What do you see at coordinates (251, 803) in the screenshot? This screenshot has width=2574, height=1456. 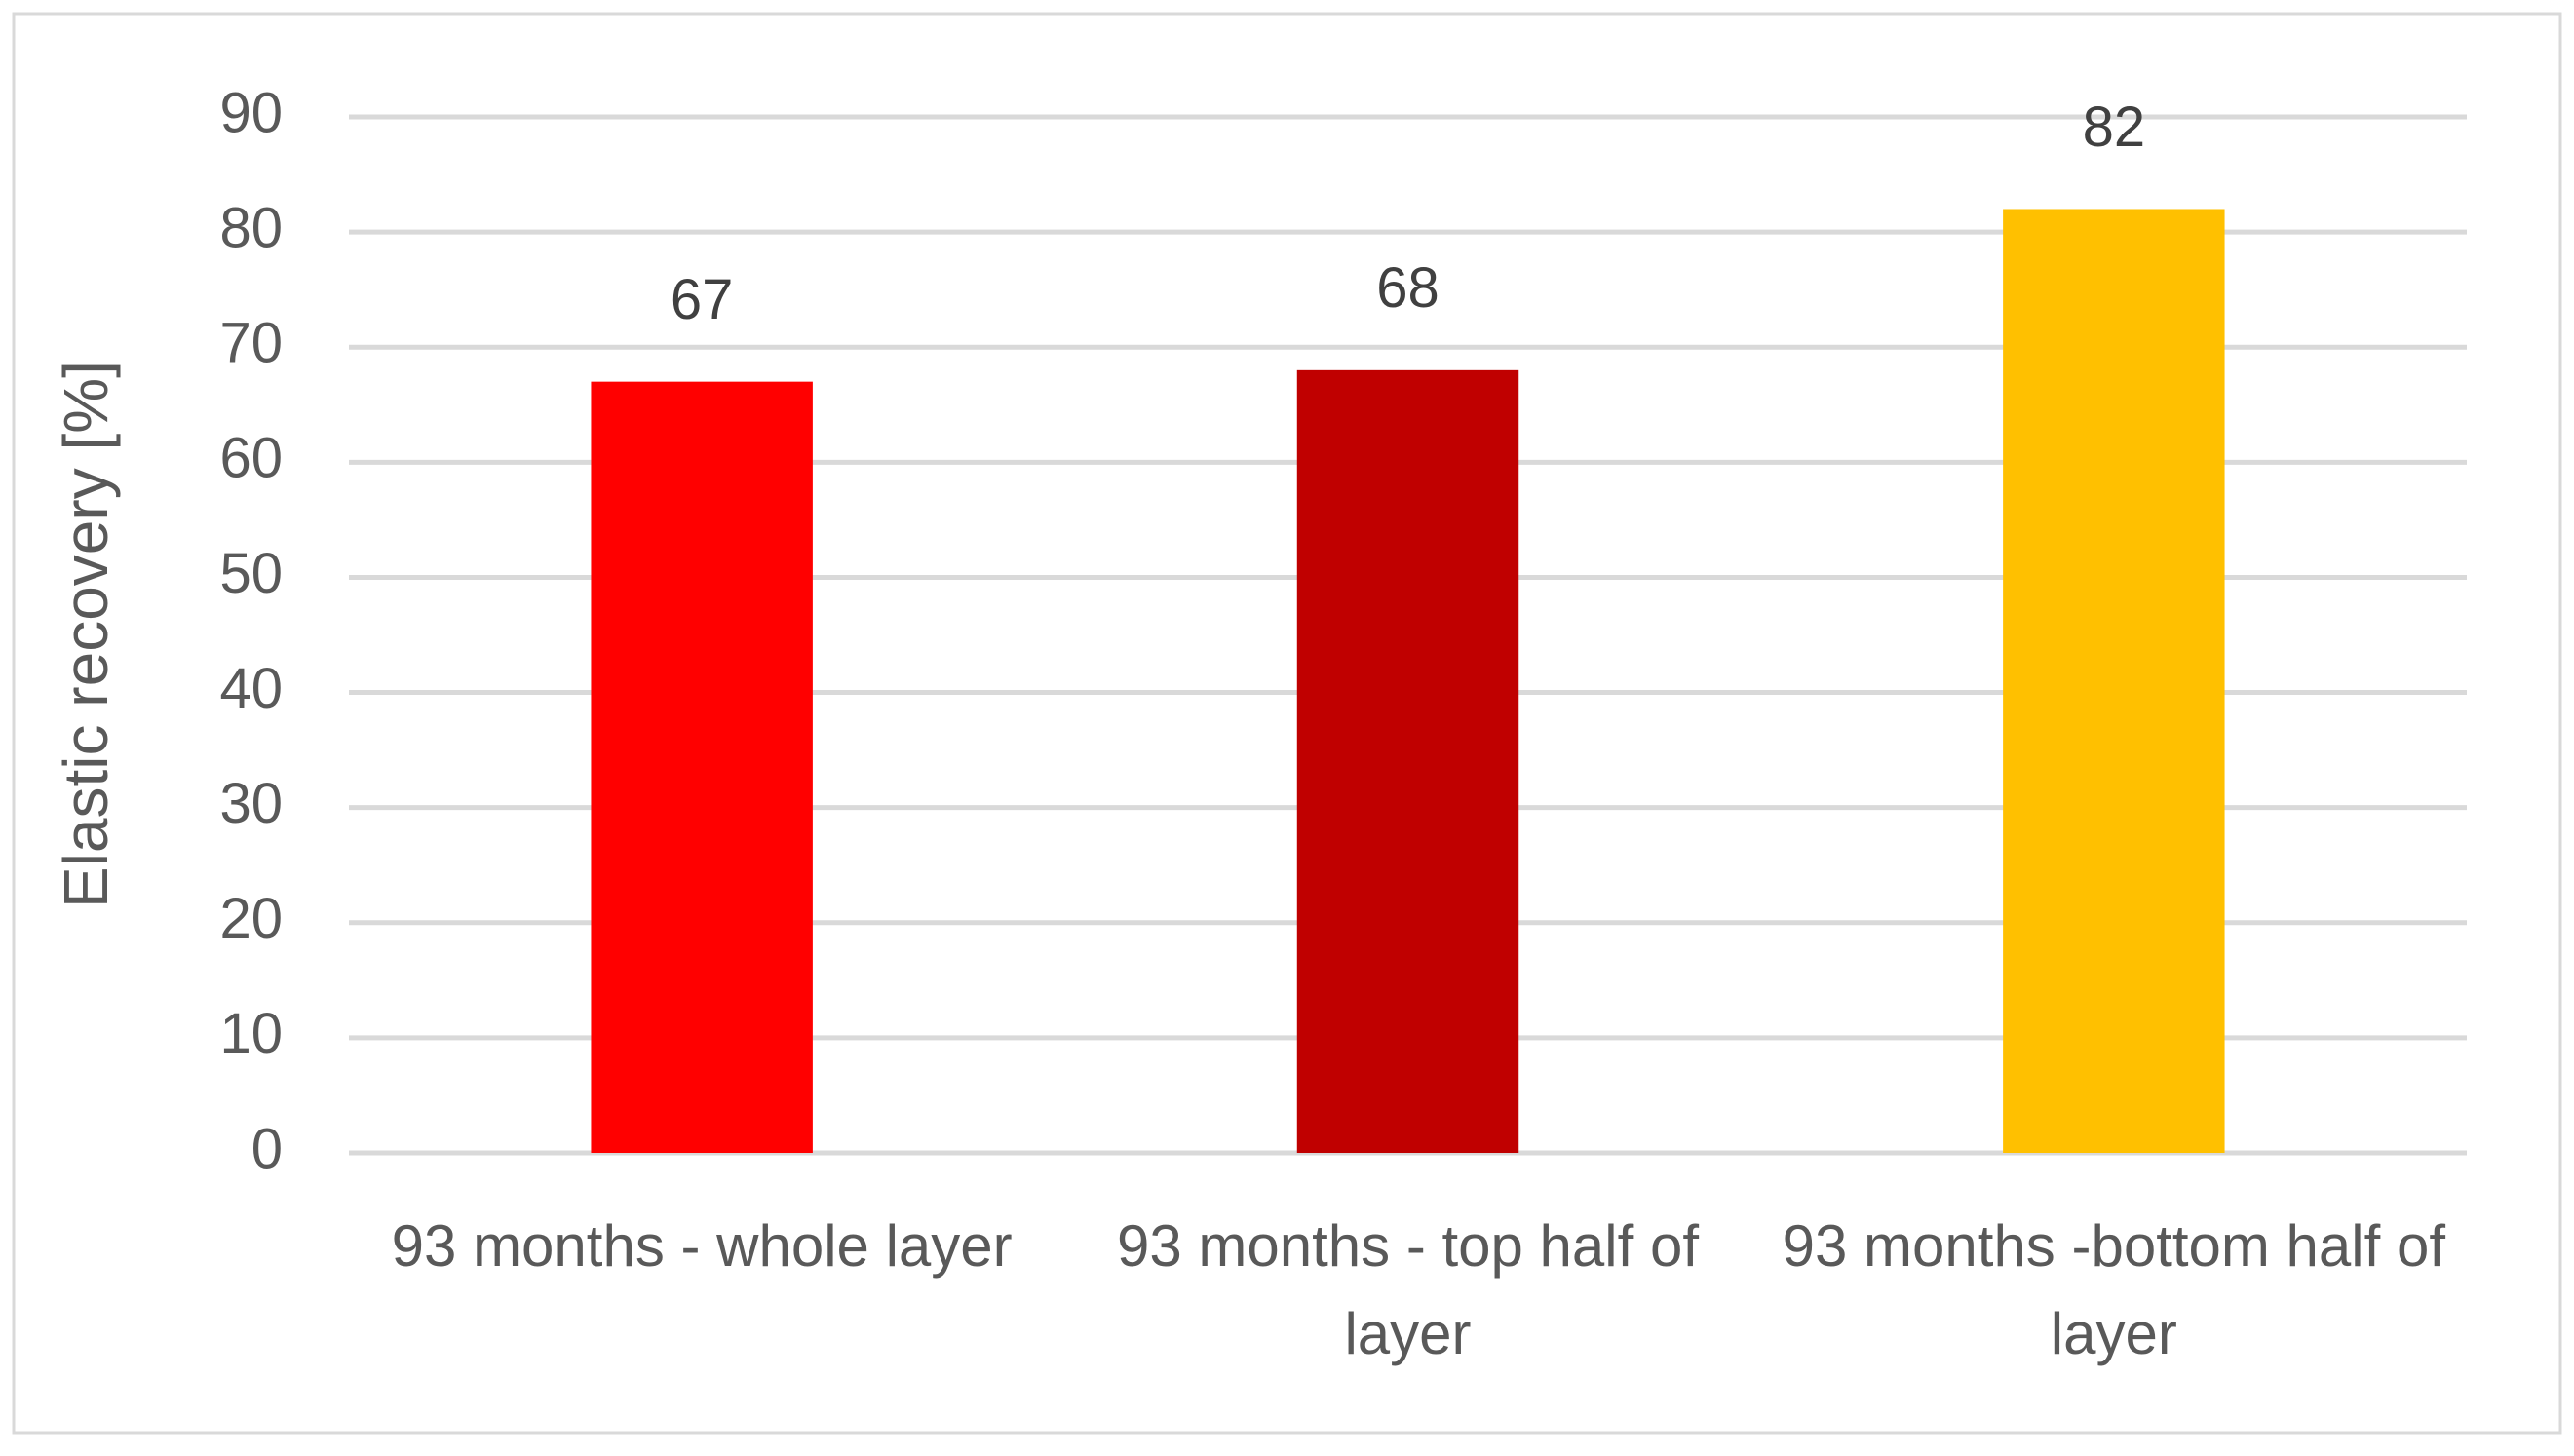 I see `y-tick-label: 30` at bounding box center [251, 803].